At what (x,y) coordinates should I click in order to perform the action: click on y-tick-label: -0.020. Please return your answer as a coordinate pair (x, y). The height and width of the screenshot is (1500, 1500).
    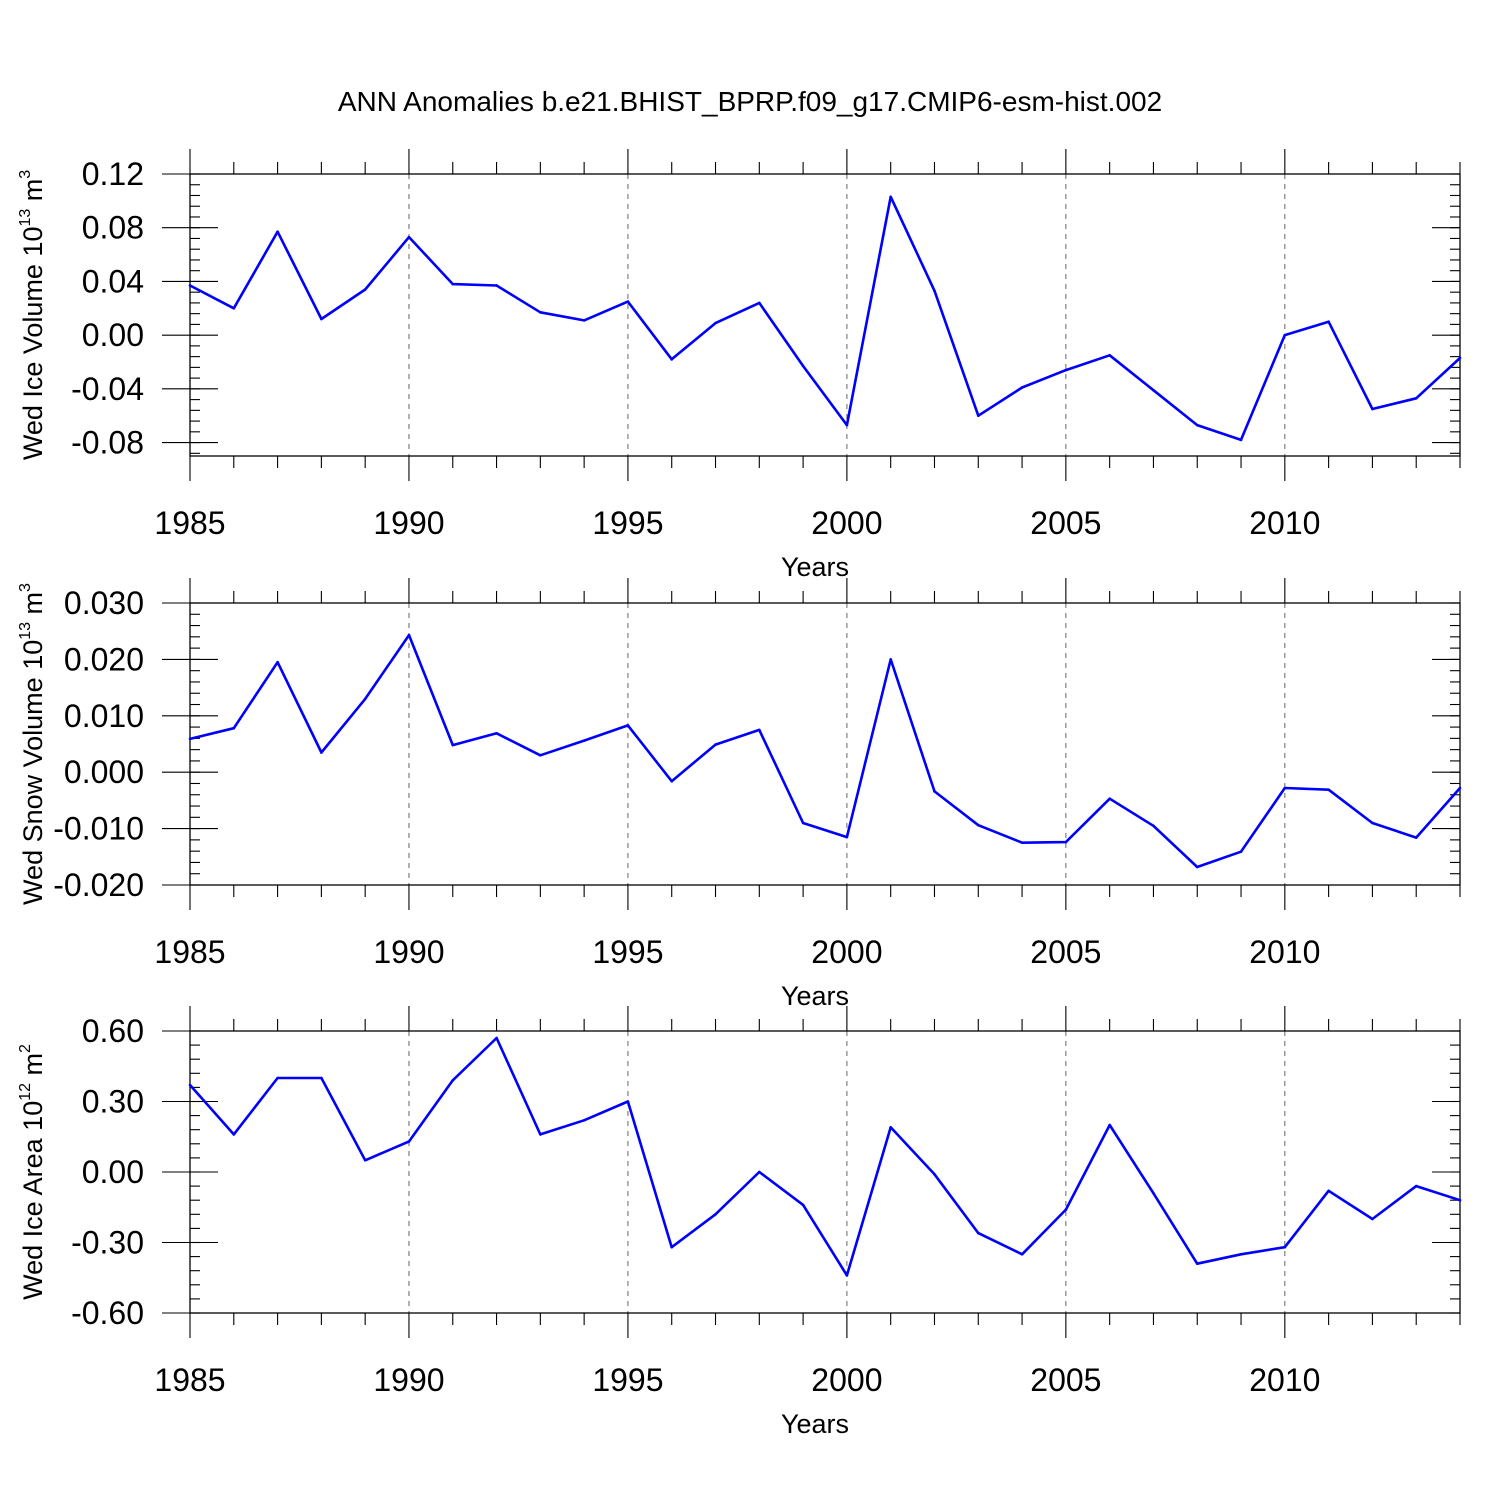
    Looking at the image, I should click on (98, 885).